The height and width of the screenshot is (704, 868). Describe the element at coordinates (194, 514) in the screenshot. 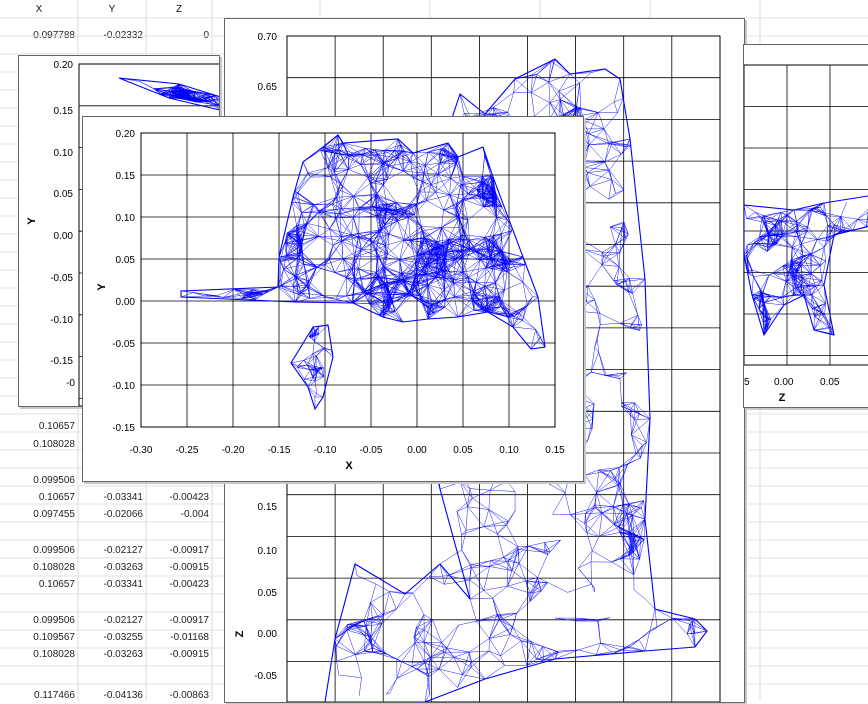

I see `cell: -0.004` at that location.